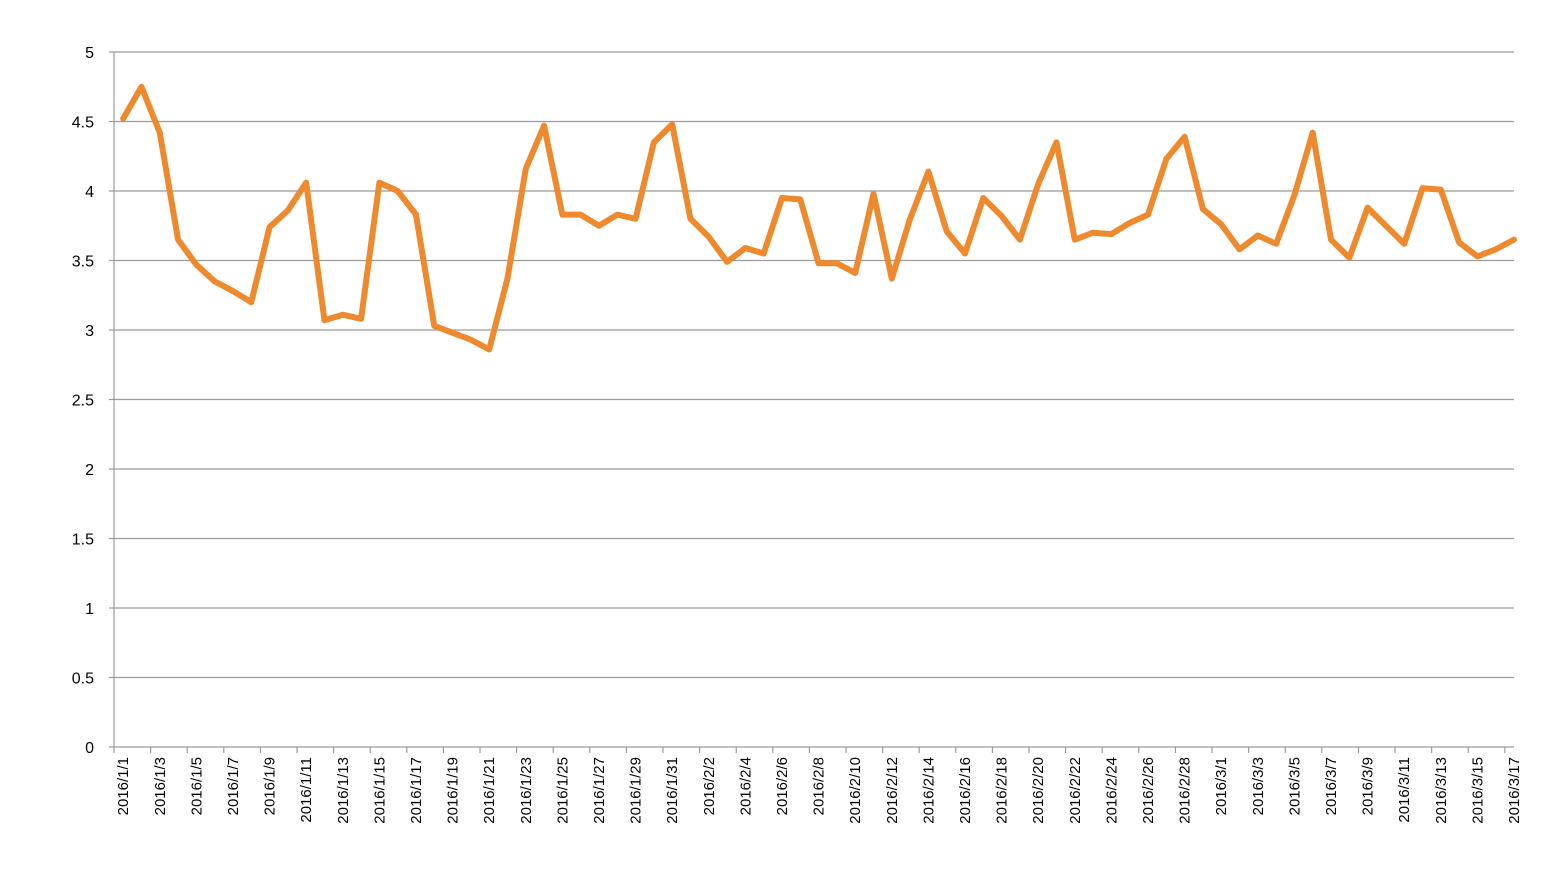 Image resolution: width=1564 pixels, height=878 pixels. What do you see at coordinates (83, 123) in the screenshot?
I see `y-tick-label: 4.5` at bounding box center [83, 123].